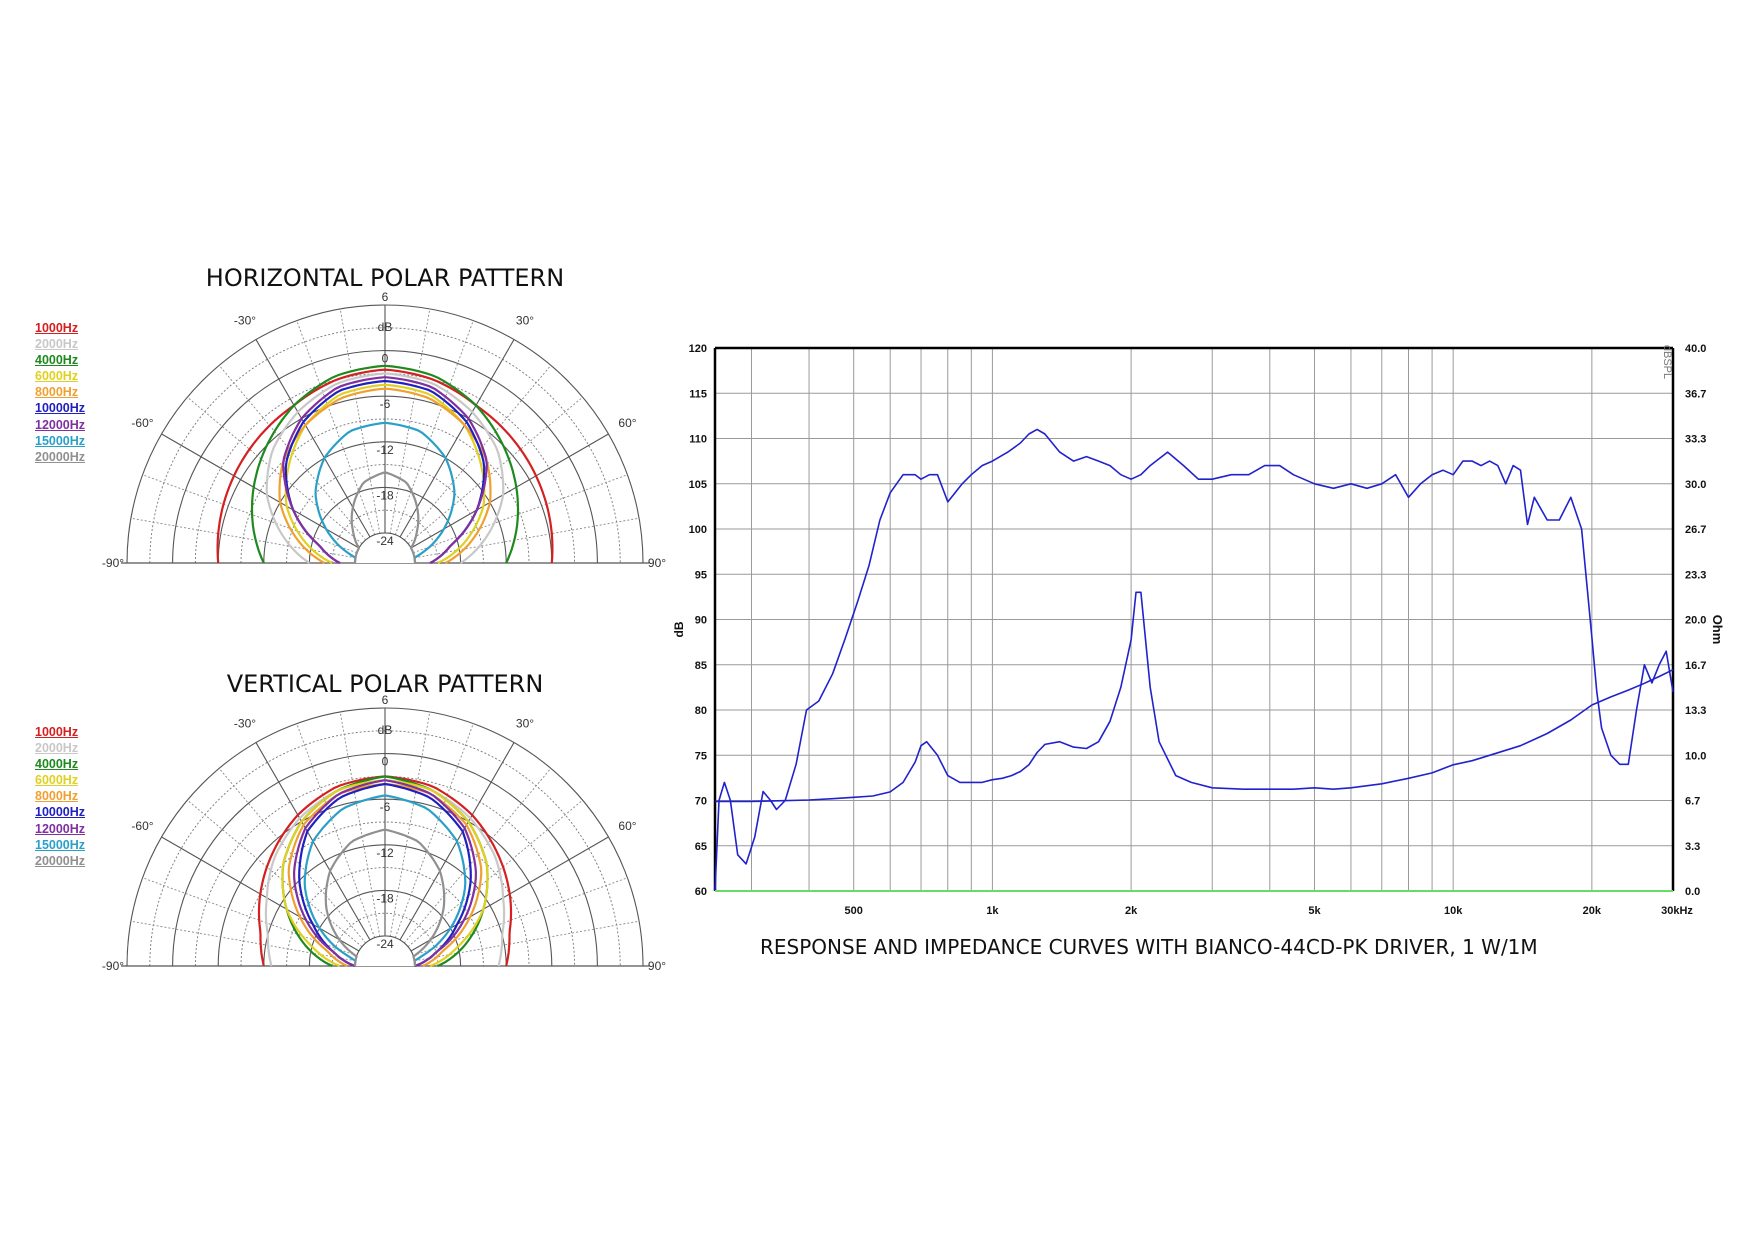 Image resolution: width=1749 pixels, height=1241 pixels. I want to click on response-x-tick-label: 30kHz, so click(1677, 911).